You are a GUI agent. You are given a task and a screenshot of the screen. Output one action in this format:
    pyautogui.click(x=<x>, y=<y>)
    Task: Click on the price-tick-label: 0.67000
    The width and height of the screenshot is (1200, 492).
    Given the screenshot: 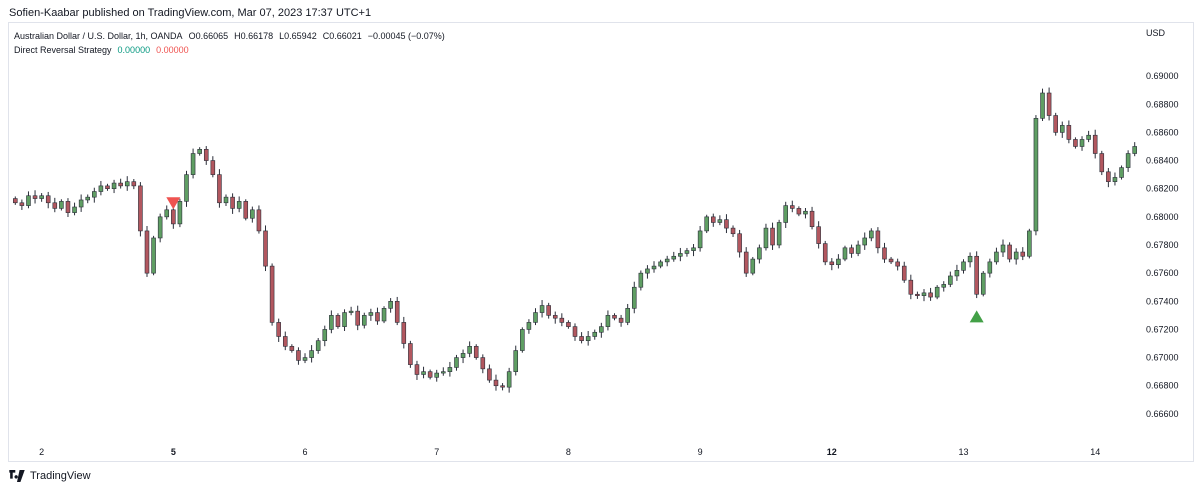 What is the action you would take?
    pyautogui.click(x=1162, y=358)
    